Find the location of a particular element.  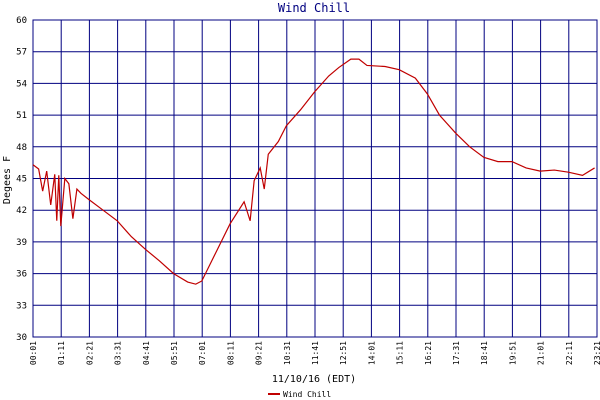

x-tick-label: 18:41 is located at coordinates (484, 353).